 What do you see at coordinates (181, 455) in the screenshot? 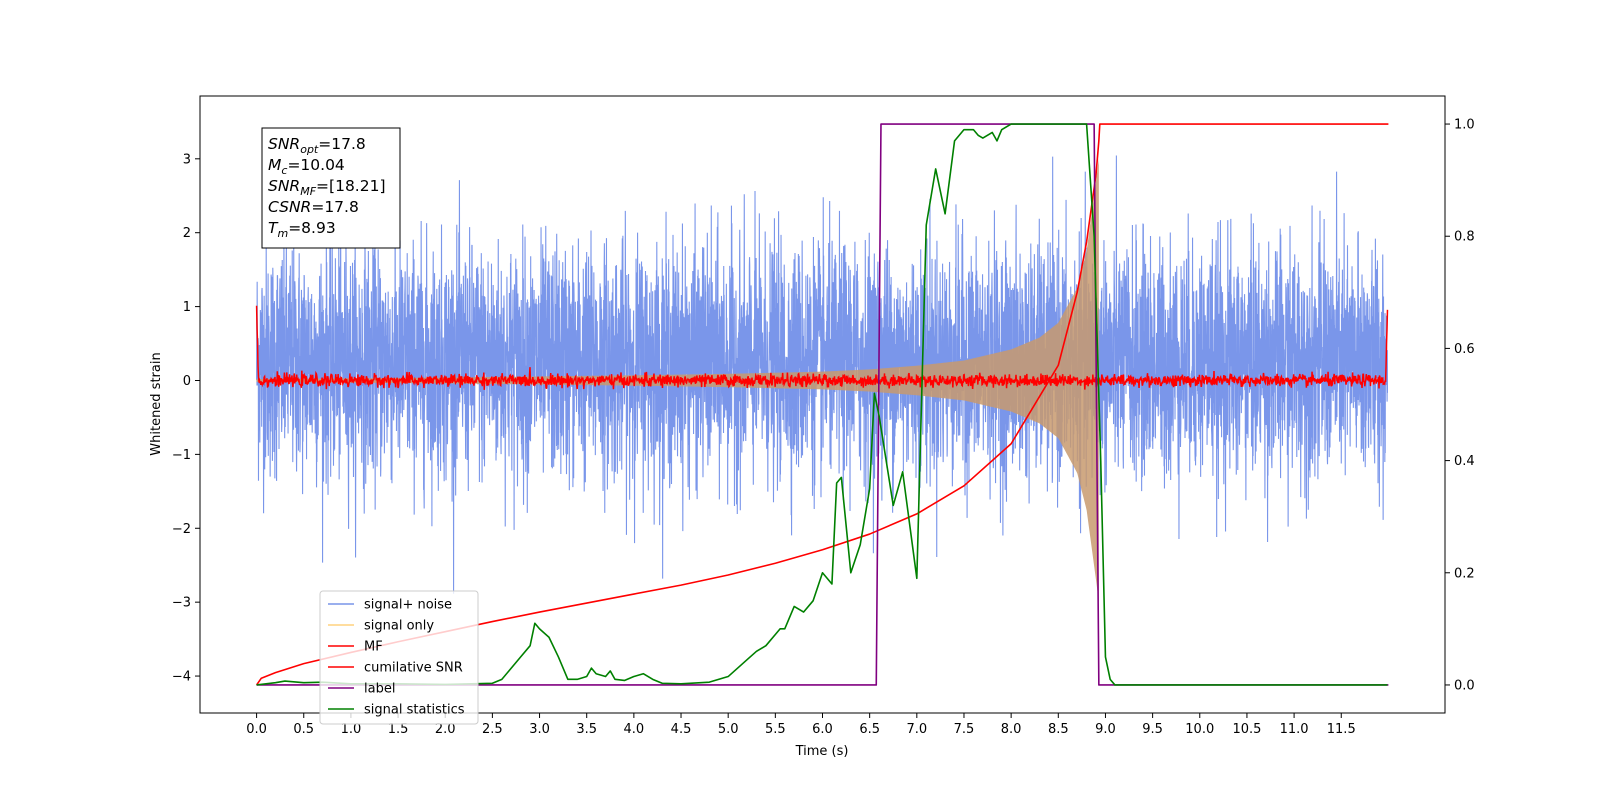
I see `y-tick-label-left: −1` at bounding box center [181, 455].